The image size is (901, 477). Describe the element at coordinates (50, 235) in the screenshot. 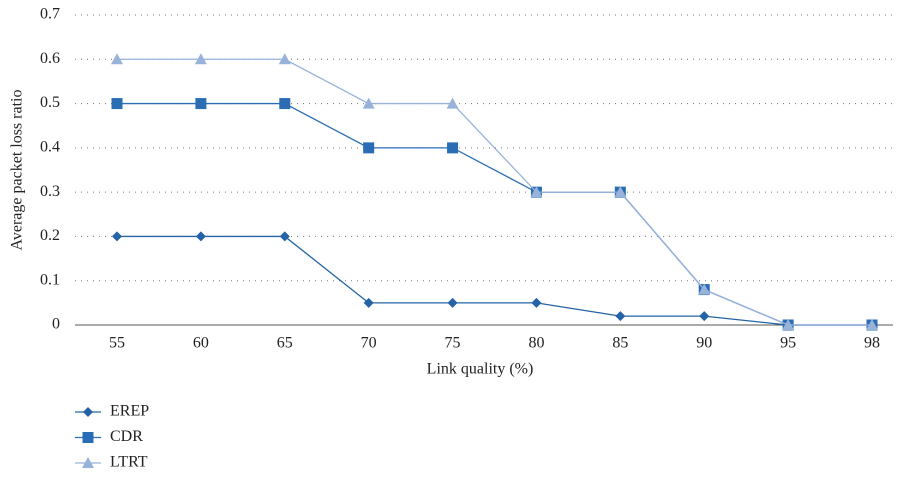

I see `y-tick-label: 0.2` at that location.